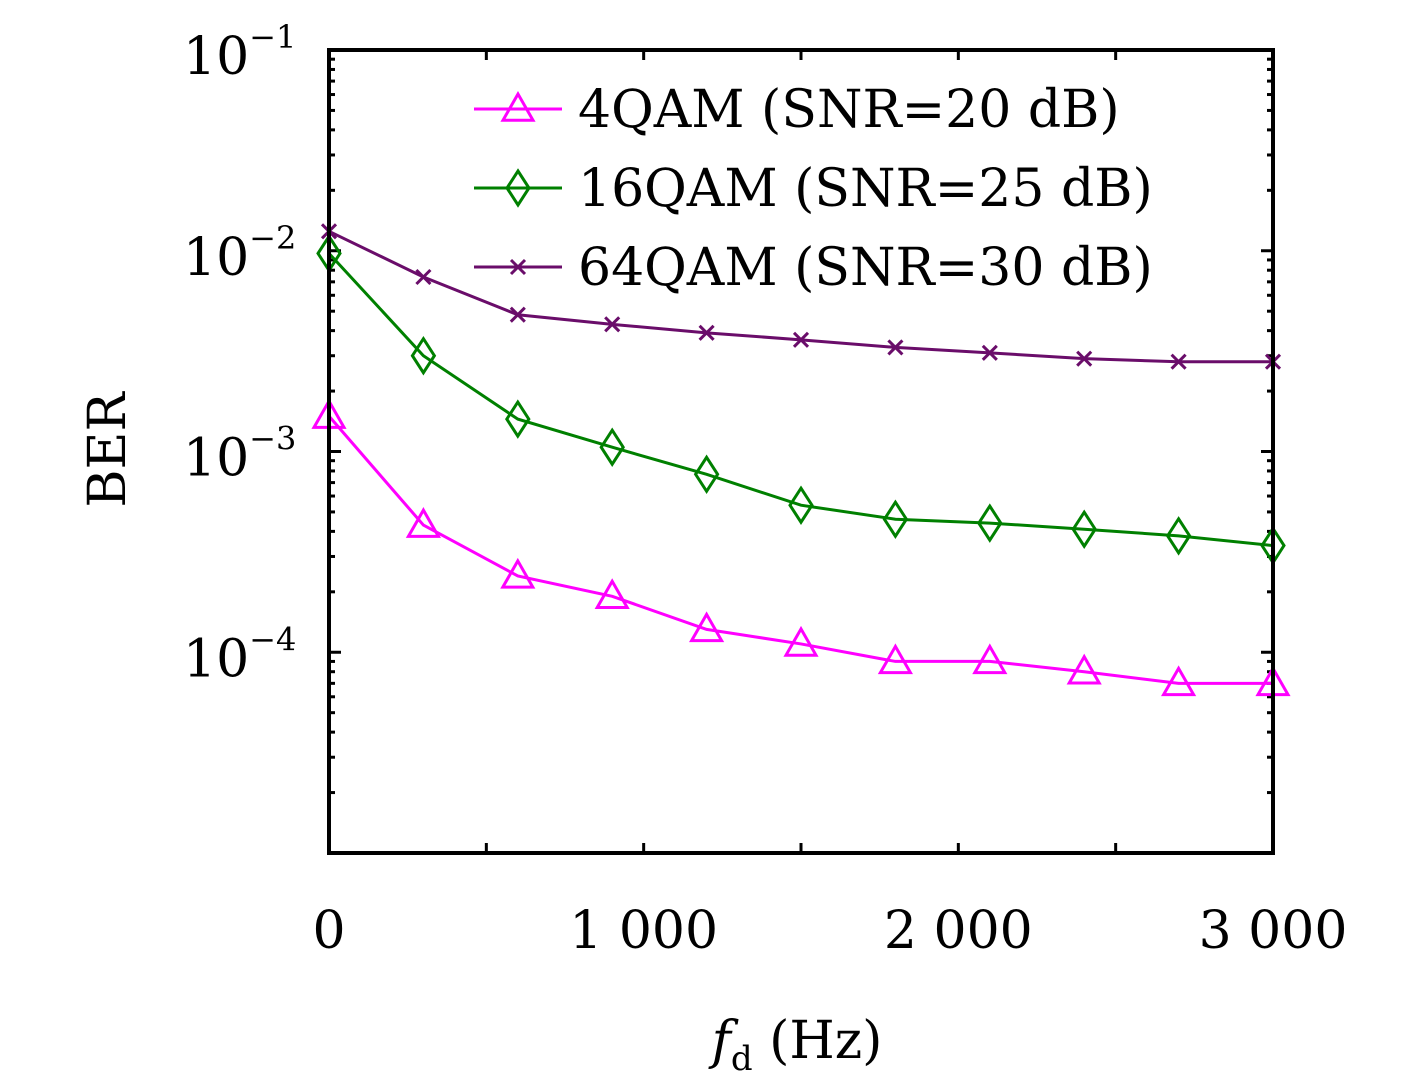 Image resolution: width=1417 pixels, height=1088 pixels. Describe the element at coordinates (865, 268) in the screenshot. I see `legend-label: 64QAM (SNR=30 dB)` at that location.